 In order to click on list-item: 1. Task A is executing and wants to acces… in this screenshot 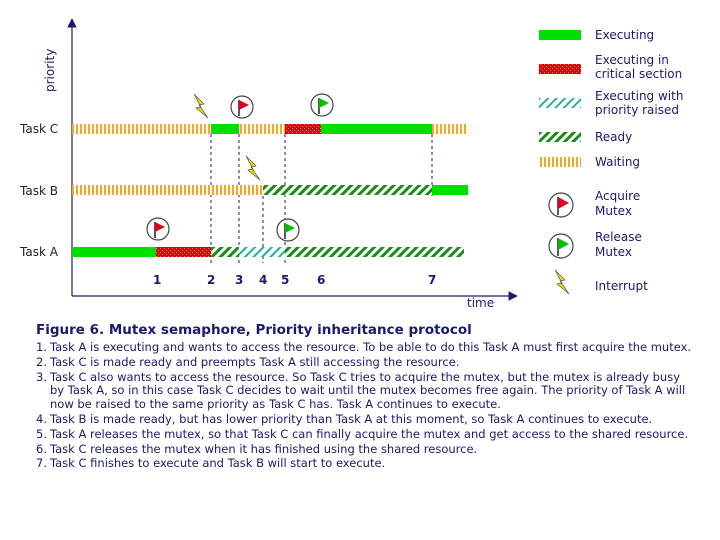, I will do `click(366, 347)`.